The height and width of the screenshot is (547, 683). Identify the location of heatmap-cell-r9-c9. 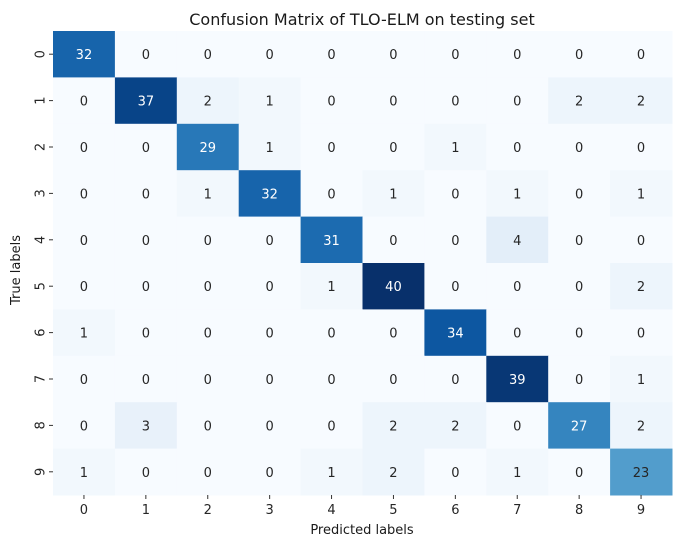
(641, 472).